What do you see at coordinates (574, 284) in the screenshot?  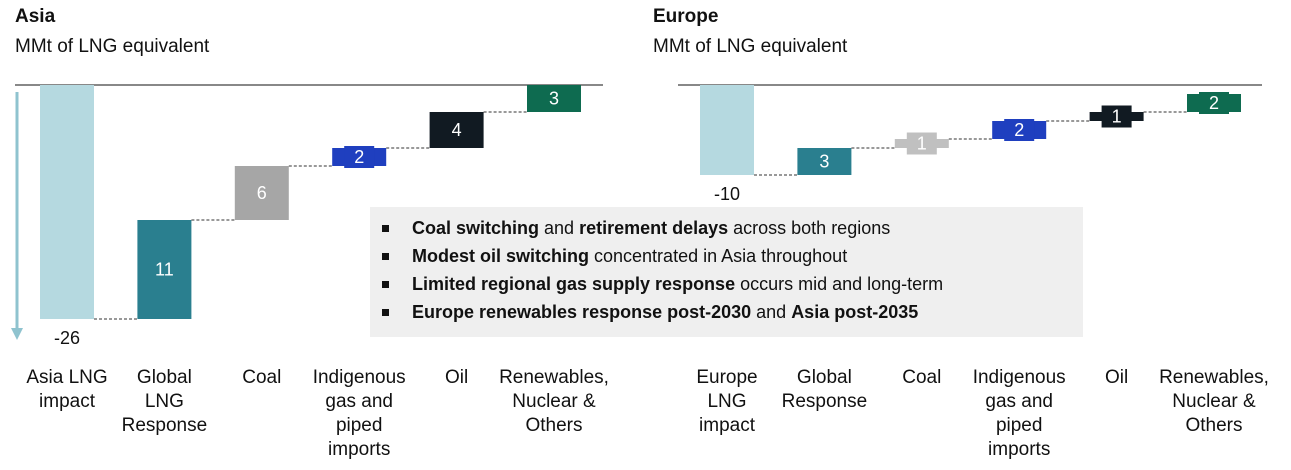 I see `note-text: Limited regional gas supply response` at bounding box center [574, 284].